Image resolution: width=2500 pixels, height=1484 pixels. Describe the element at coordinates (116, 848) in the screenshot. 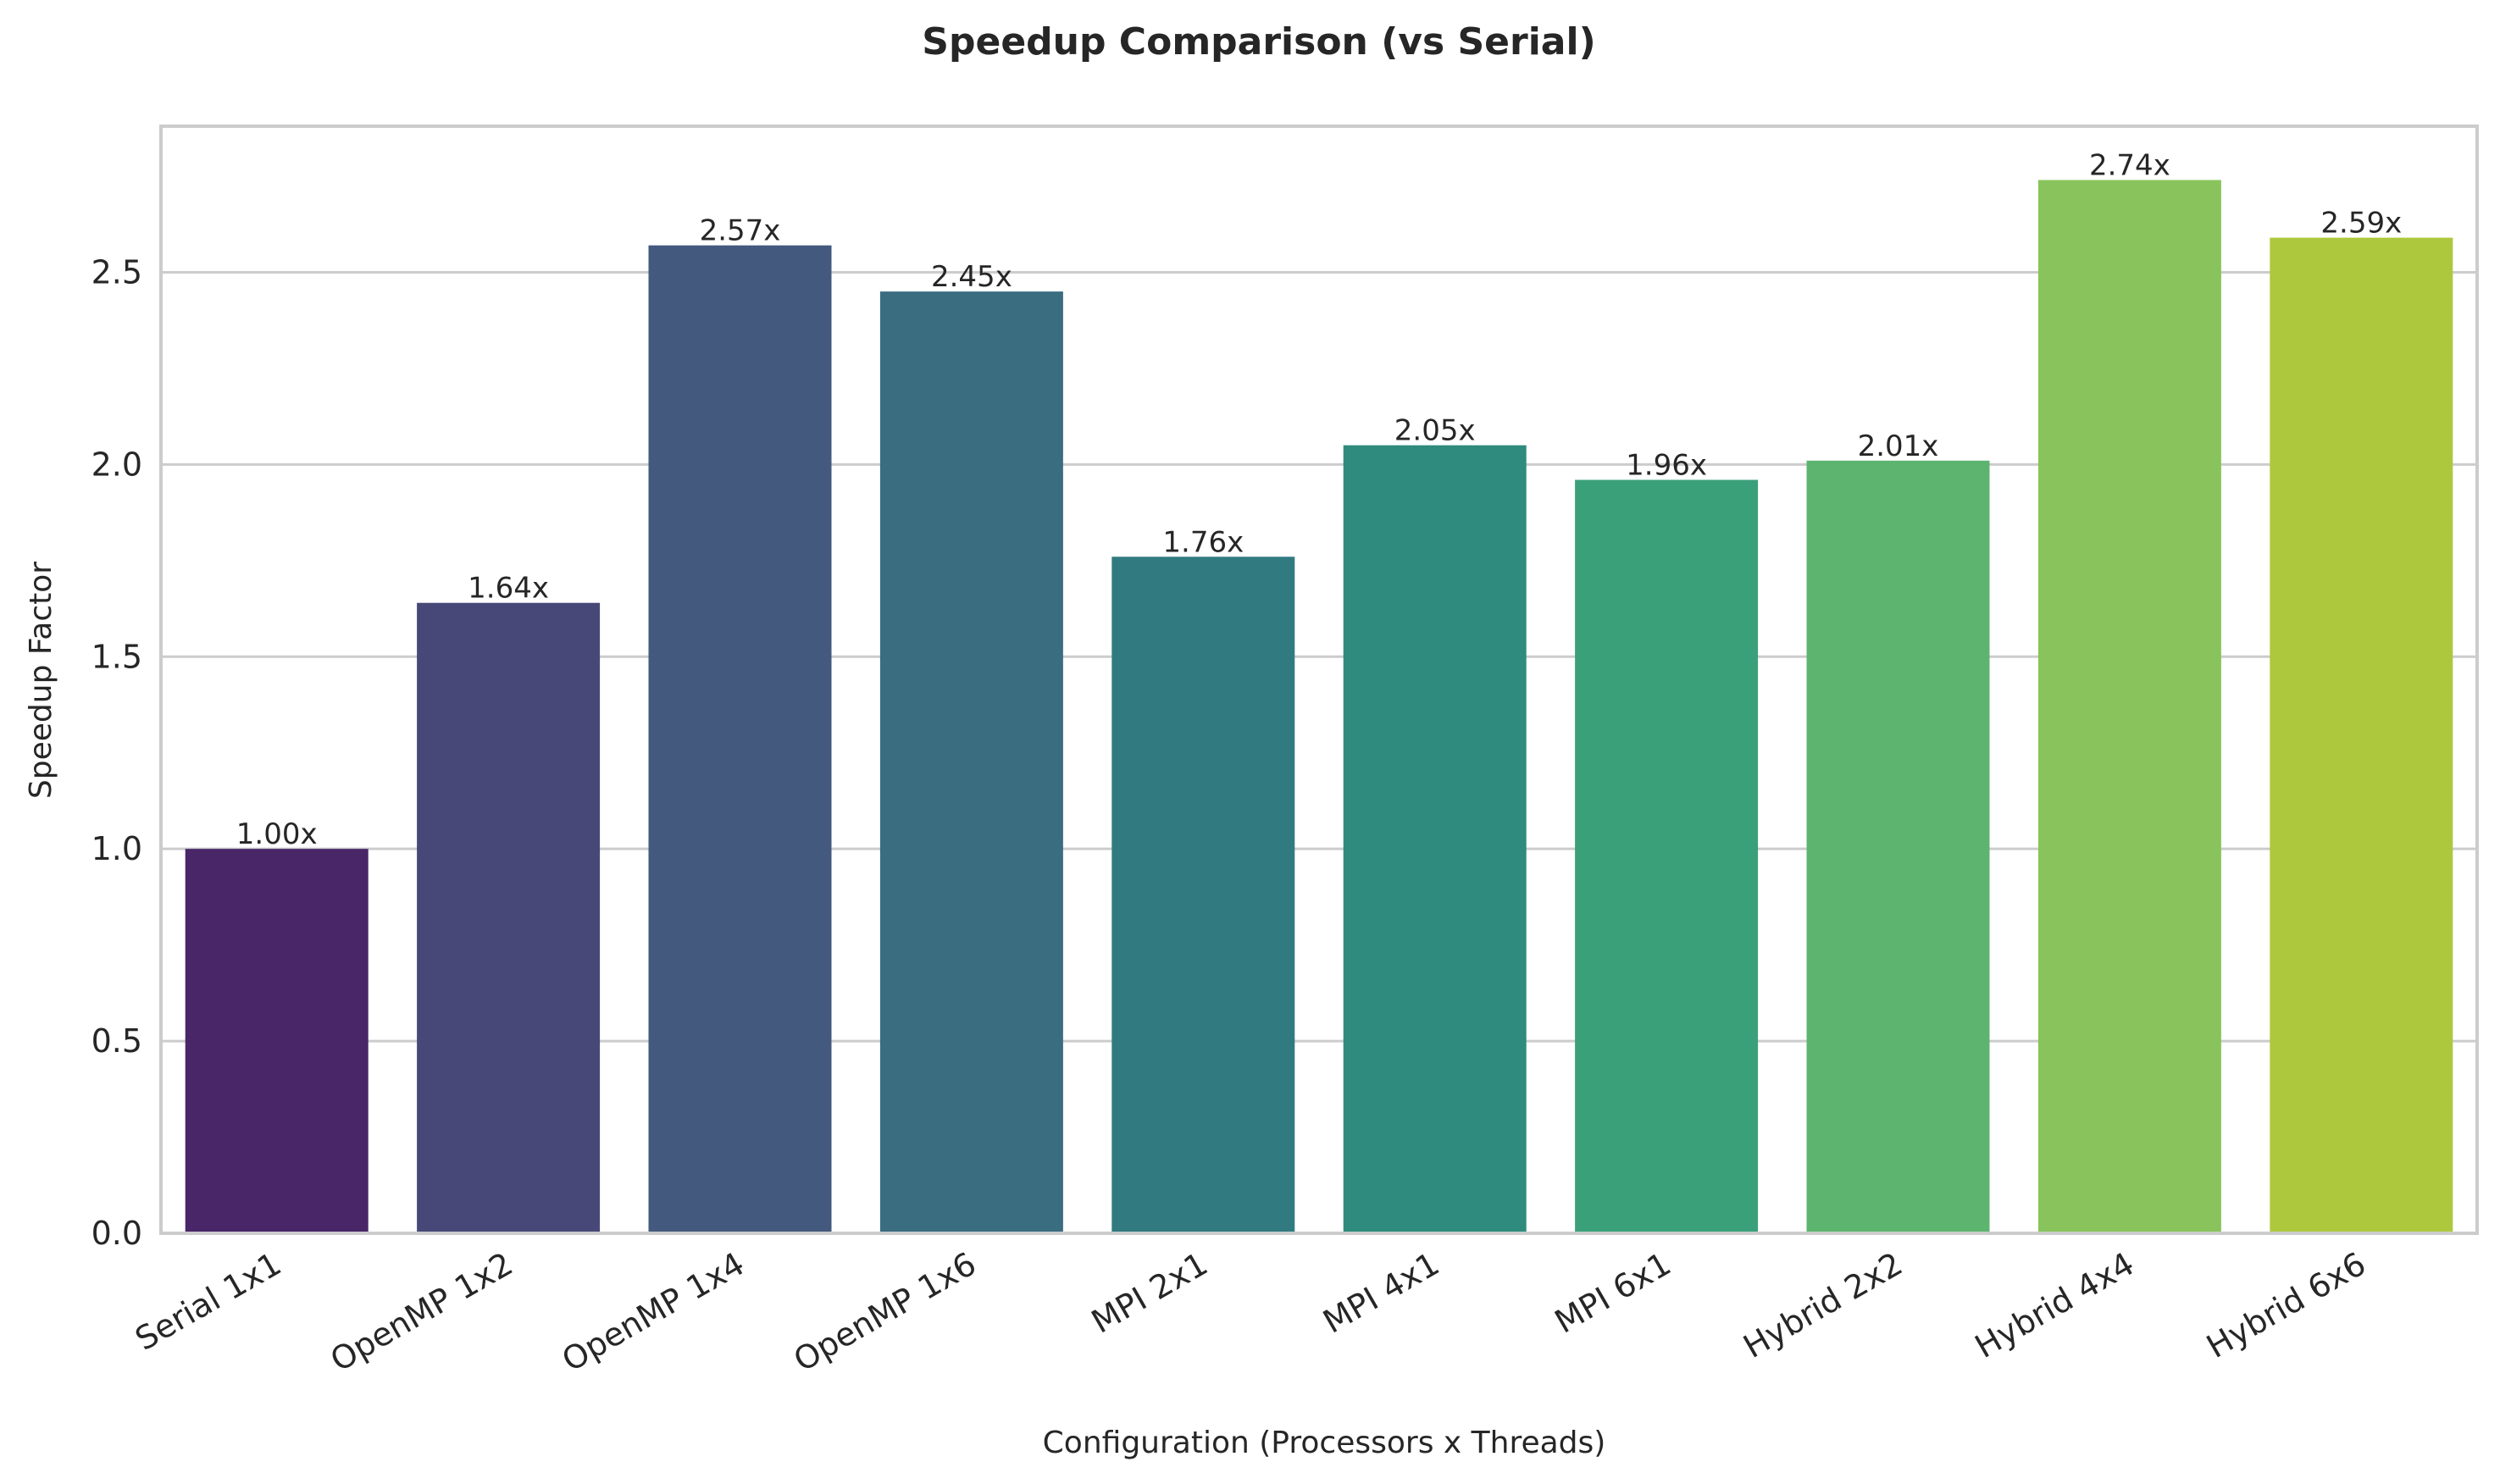

I see `y-tick-label: 1.0` at that location.